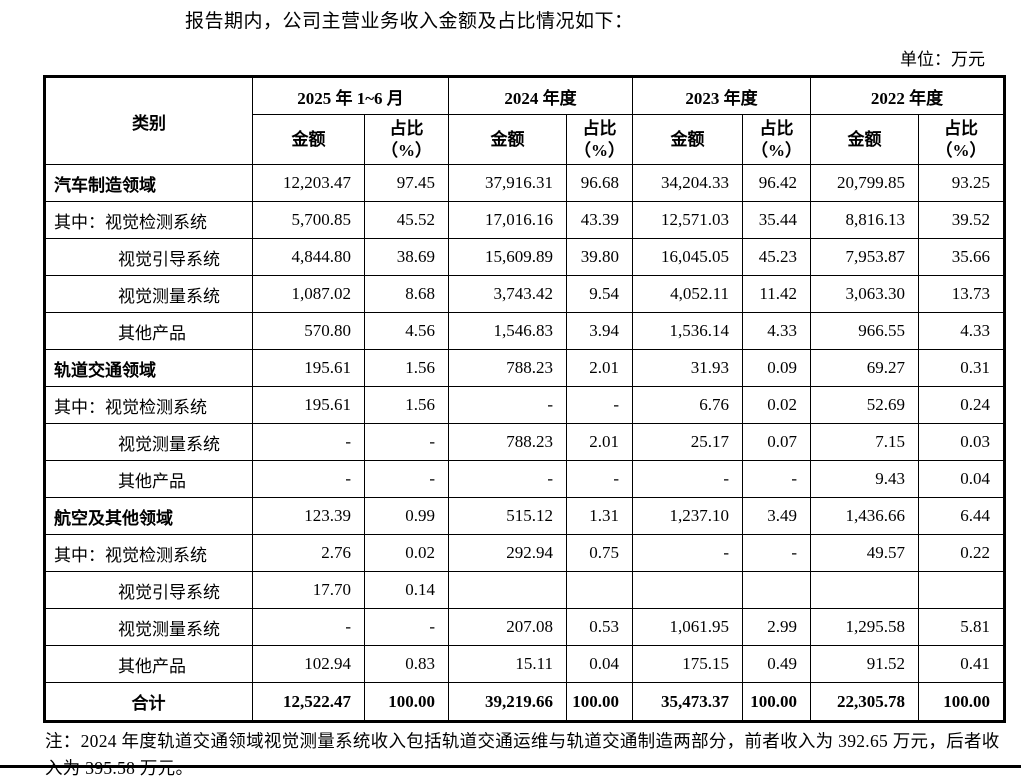  Describe the element at coordinates (864, 257) in the screenshot. I see `value-cell: 7,953.87` at that location.